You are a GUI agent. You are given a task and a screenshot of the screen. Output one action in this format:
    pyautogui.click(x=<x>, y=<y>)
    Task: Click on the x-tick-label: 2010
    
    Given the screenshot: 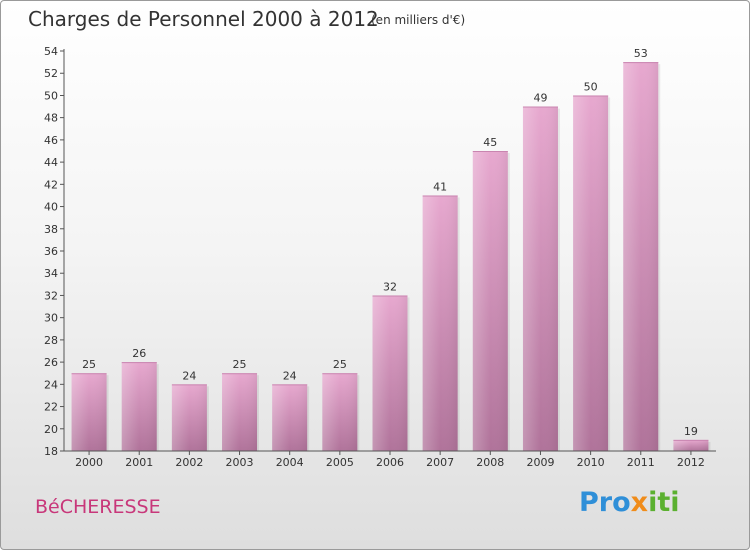 What is the action you would take?
    pyautogui.click(x=591, y=462)
    